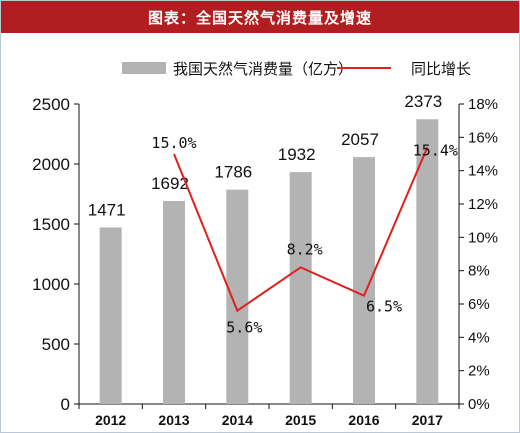 Image resolution: width=520 pixels, height=433 pixels. What do you see at coordinates (244, 328) in the screenshot?
I see `line-data-label: 5.6%` at bounding box center [244, 328].